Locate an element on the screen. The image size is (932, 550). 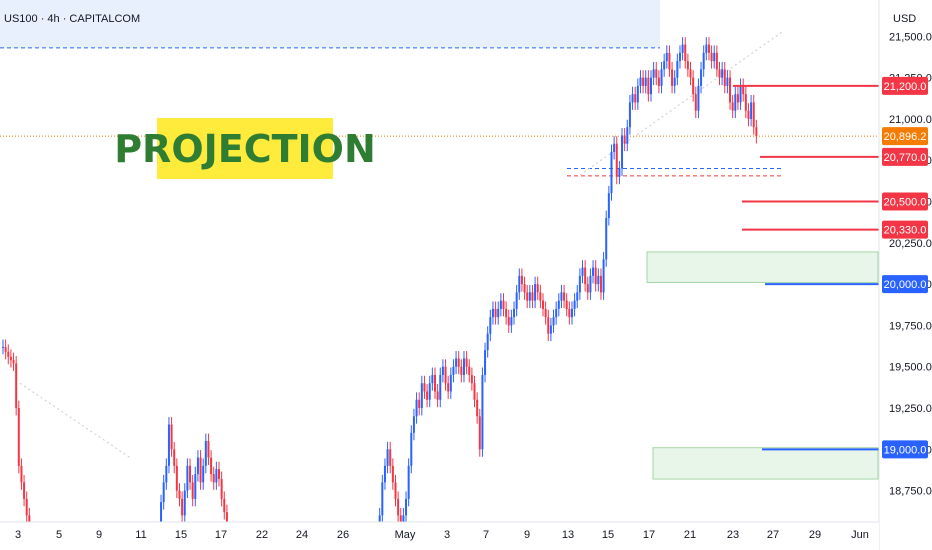
x-tick-label: 23 is located at coordinates (733, 535).